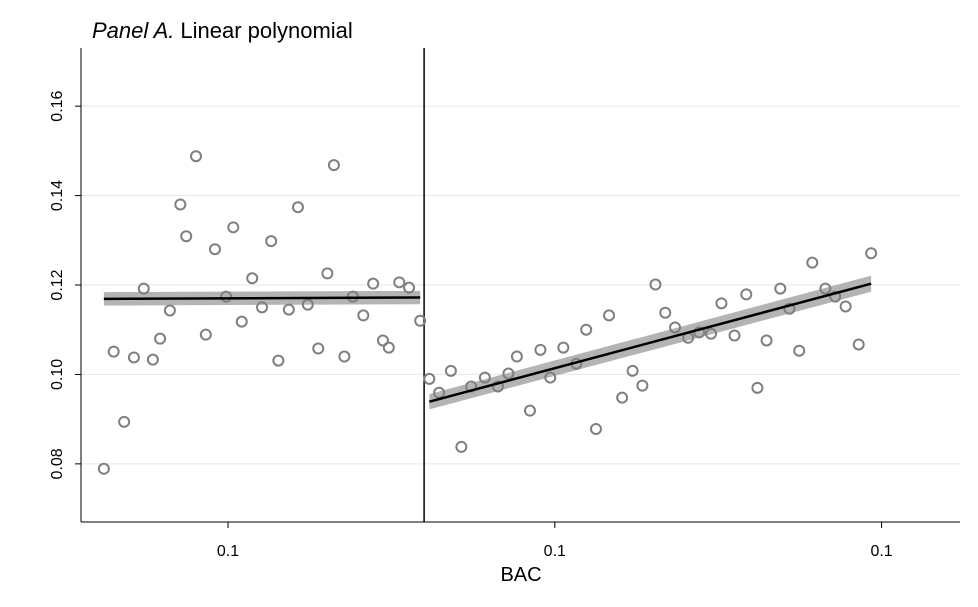  I want to click on y-tick-label: 0.16, so click(57, 105).